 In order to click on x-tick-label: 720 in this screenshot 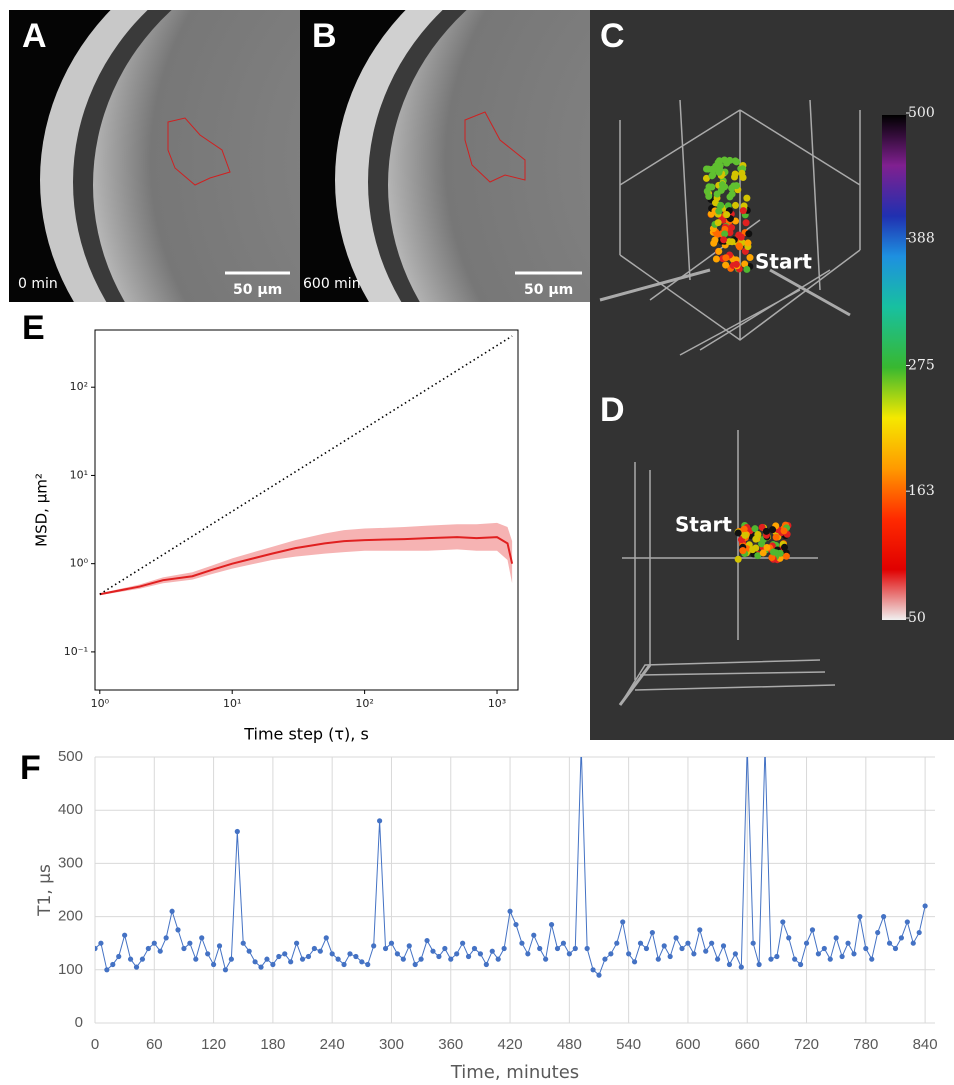, I will do `click(806, 1044)`.